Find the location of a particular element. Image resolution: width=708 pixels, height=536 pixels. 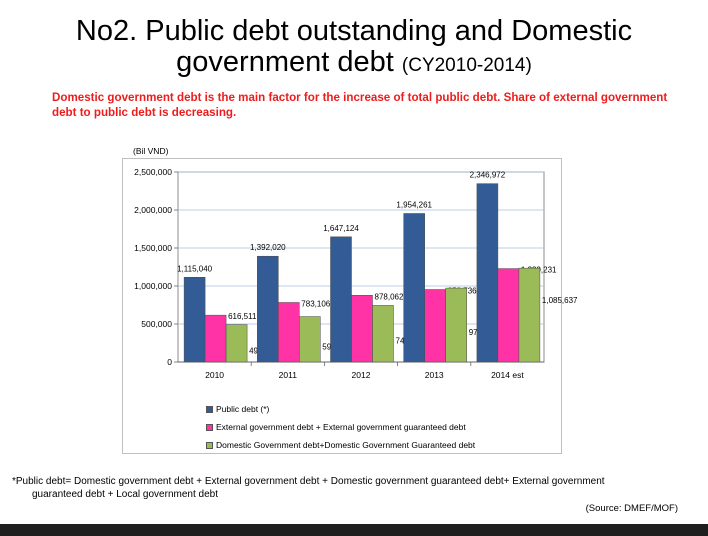

x-tick-label: 2013 is located at coordinates (434, 375).